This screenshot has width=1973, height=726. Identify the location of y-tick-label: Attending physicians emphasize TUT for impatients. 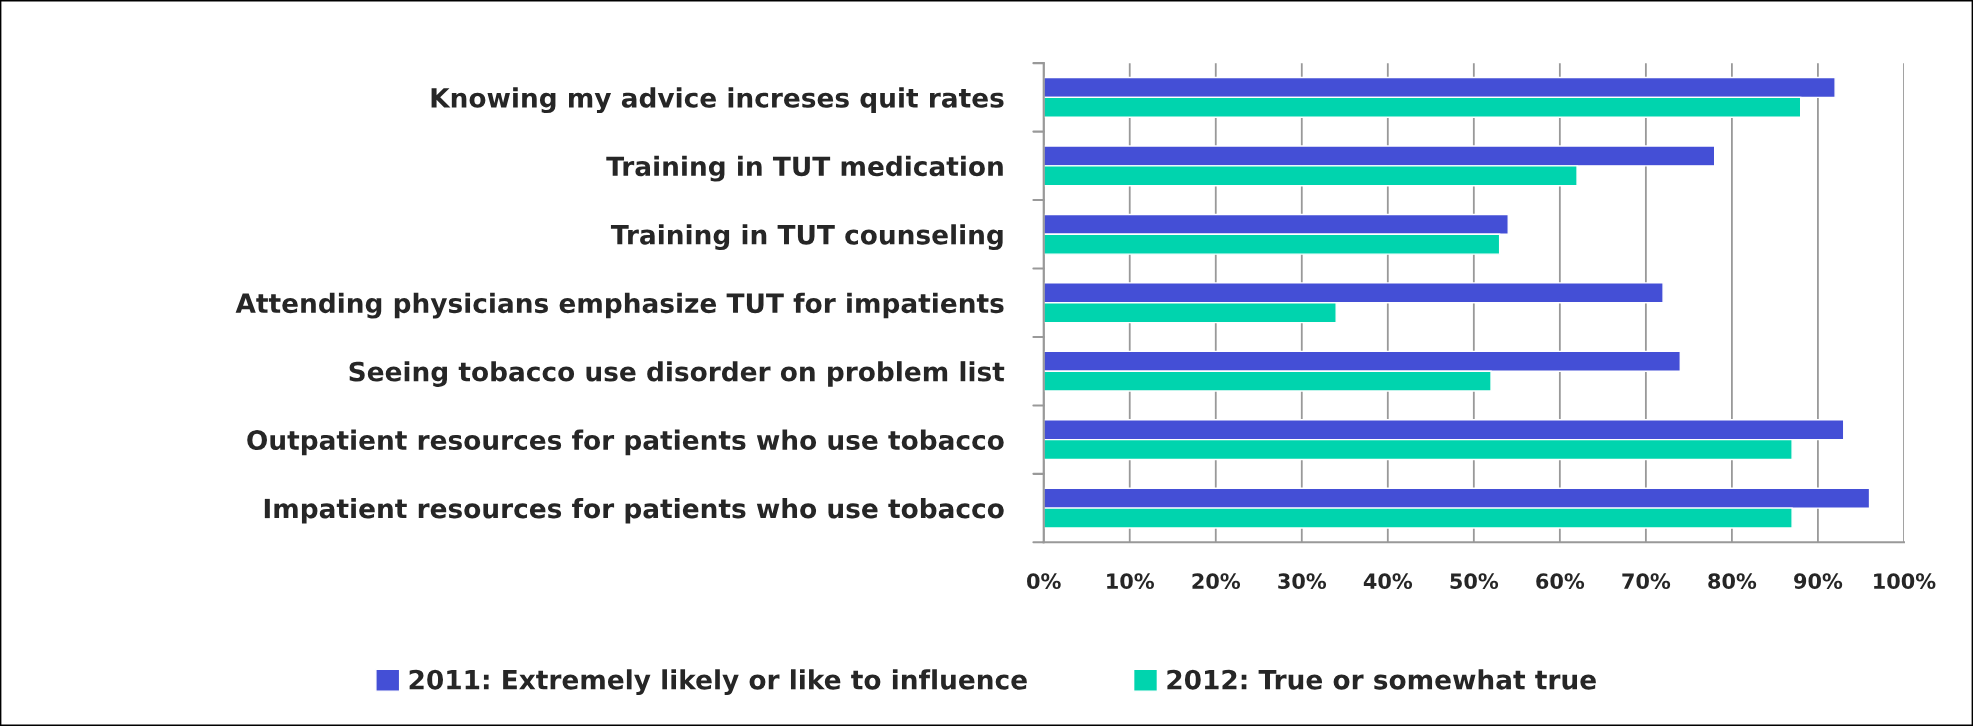
(619, 305).